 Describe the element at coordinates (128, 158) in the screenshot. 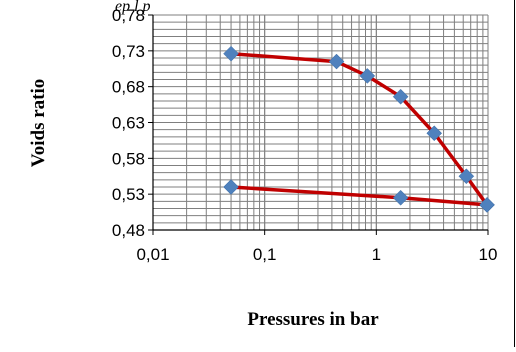

I see `y-tick-label: 0,58` at that location.